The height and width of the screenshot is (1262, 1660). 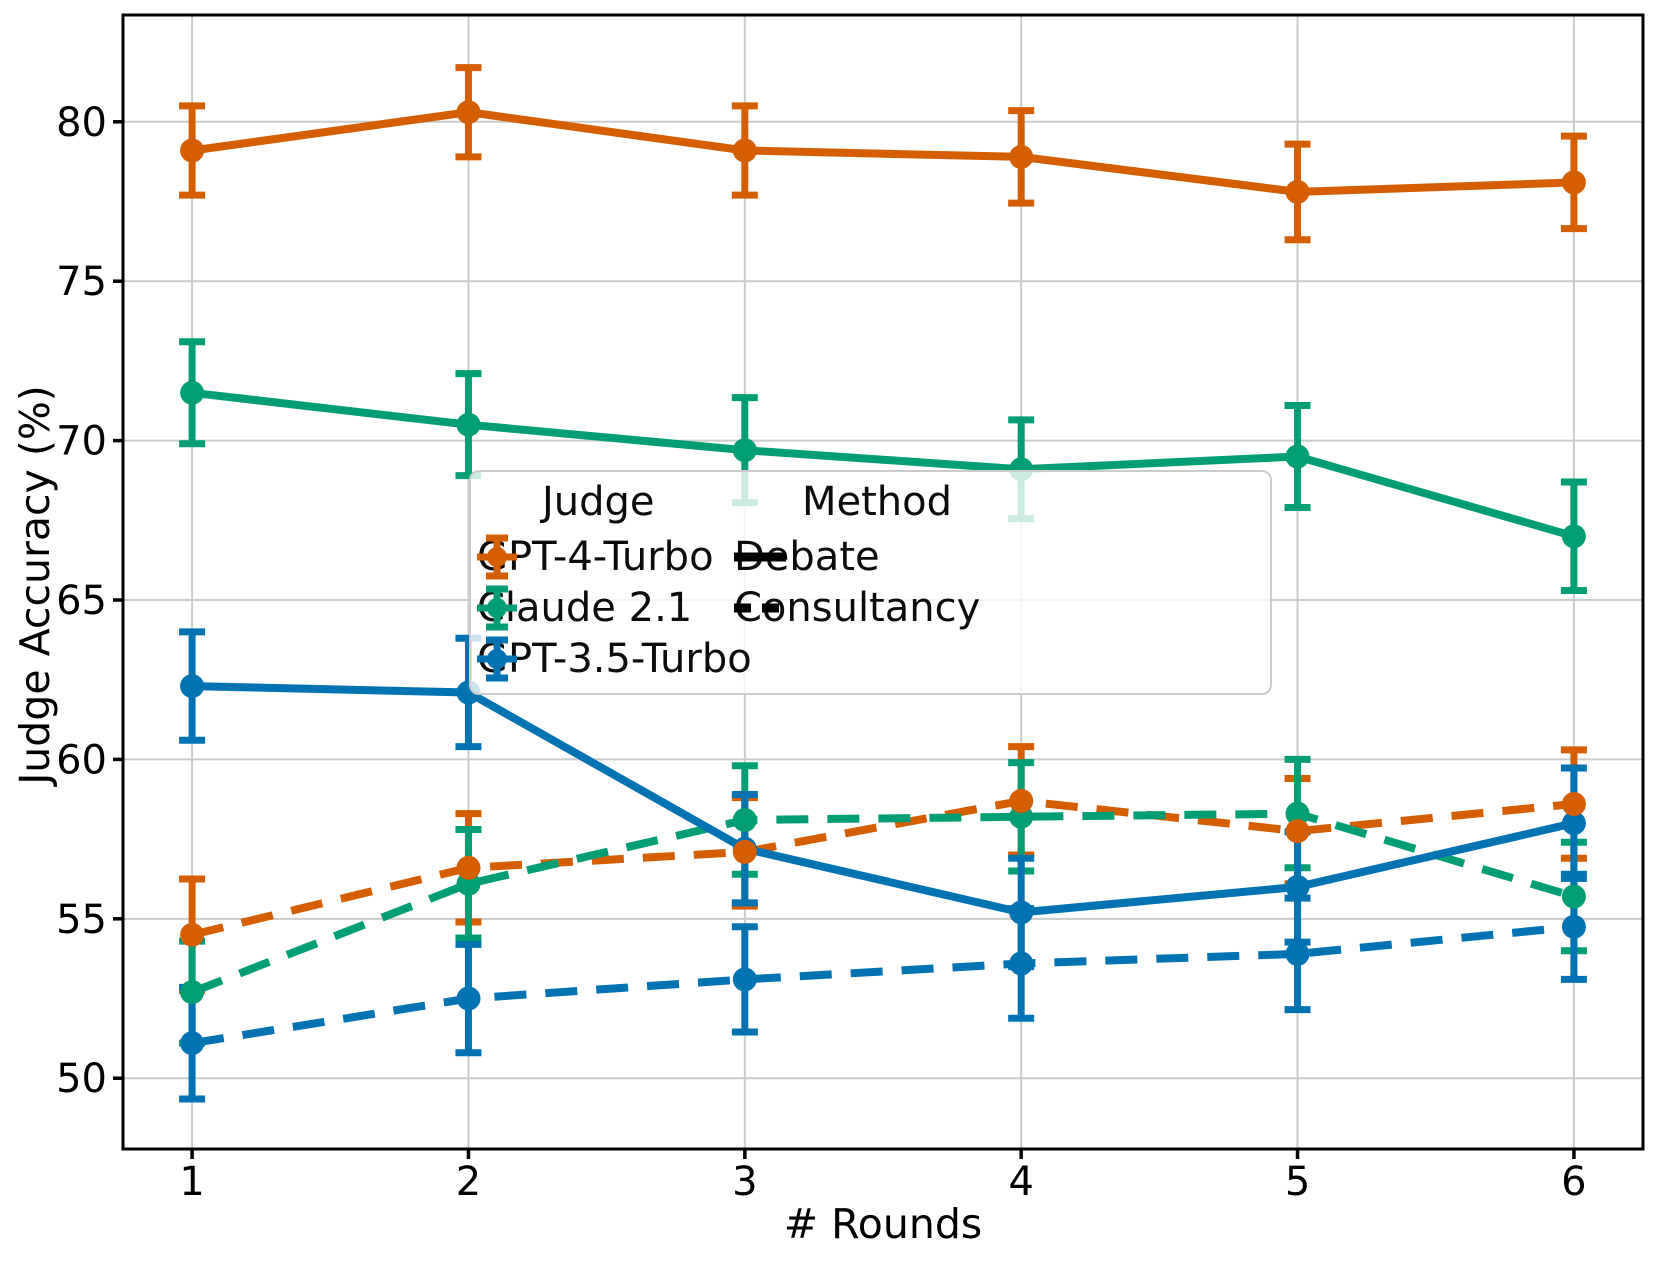 What do you see at coordinates (877, 502) in the screenshot?
I see `legend-method-title: Method` at bounding box center [877, 502].